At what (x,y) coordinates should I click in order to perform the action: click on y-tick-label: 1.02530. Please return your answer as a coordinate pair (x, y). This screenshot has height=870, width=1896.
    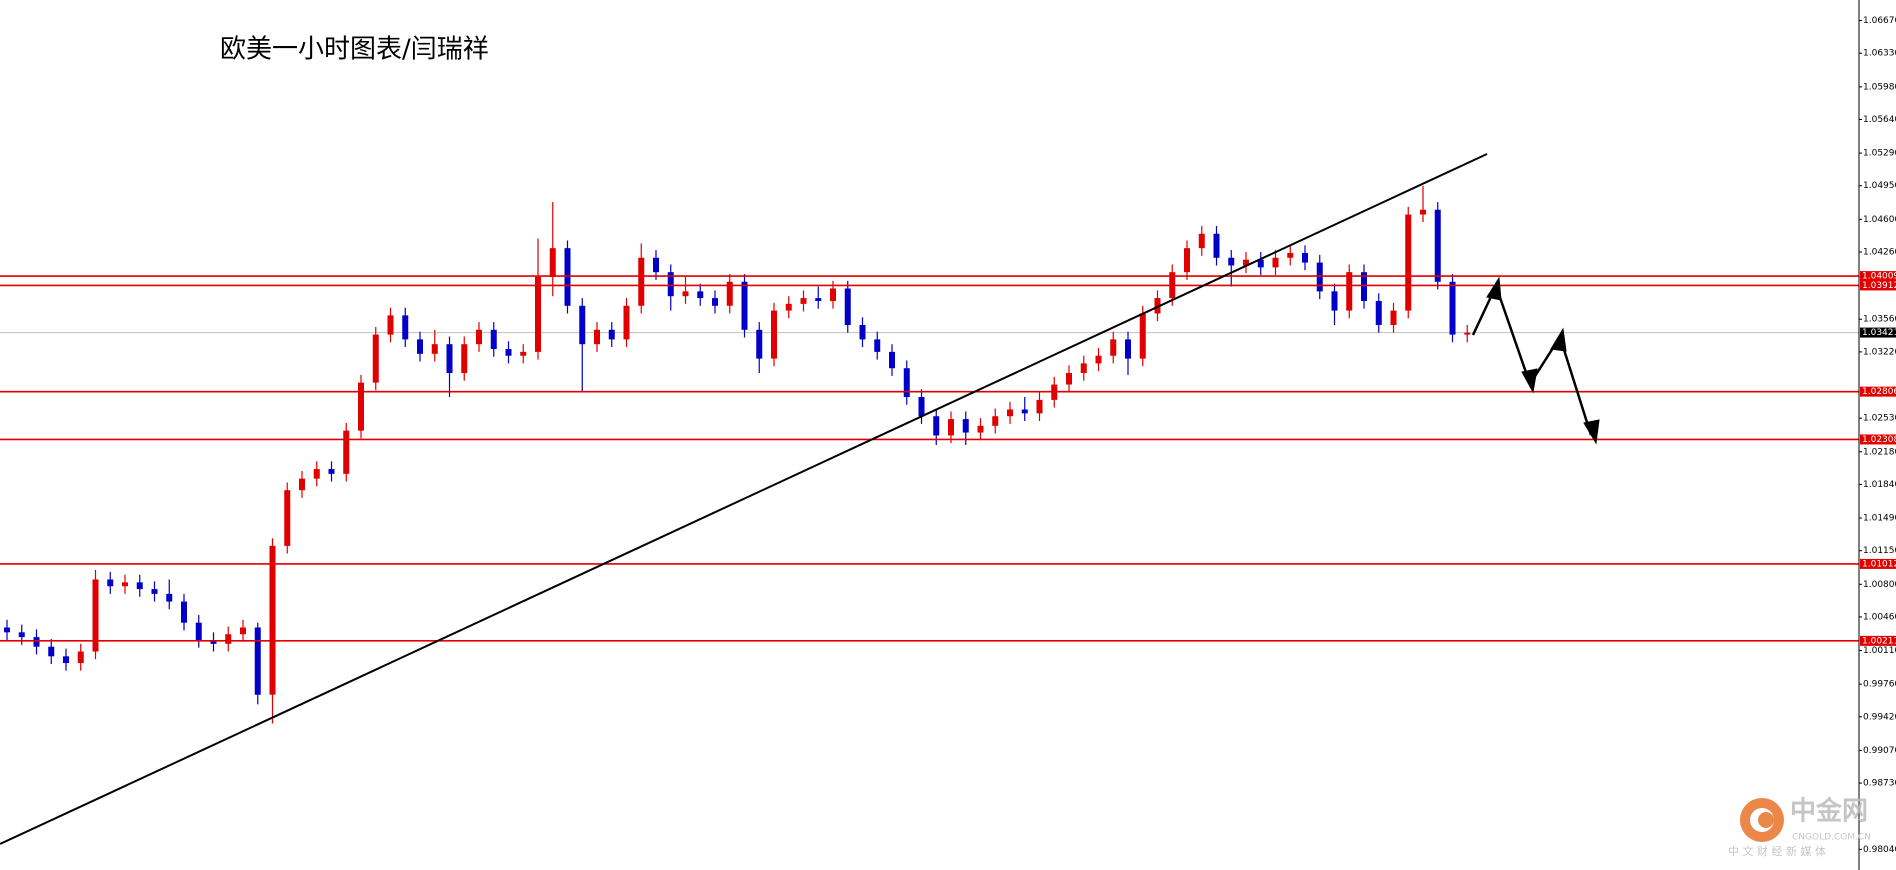
    Looking at the image, I should click on (1879, 419).